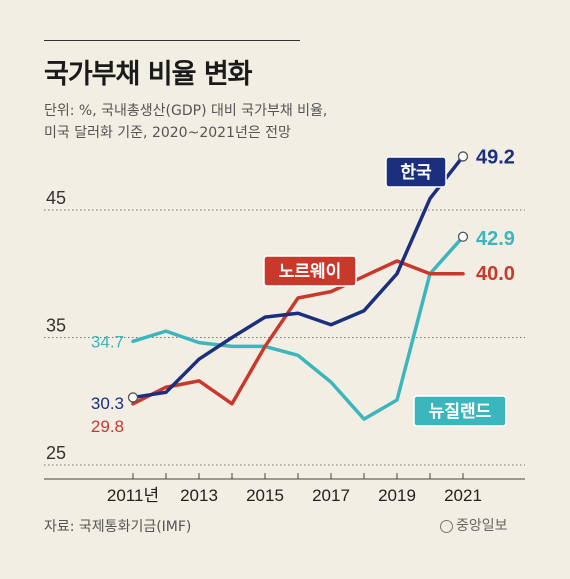 The image size is (570, 579). What do you see at coordinates (118, 527) in the screenshot?
I see `source-note: 자료: 국제통화기금(IMF)` at bounding box center [118, 527].